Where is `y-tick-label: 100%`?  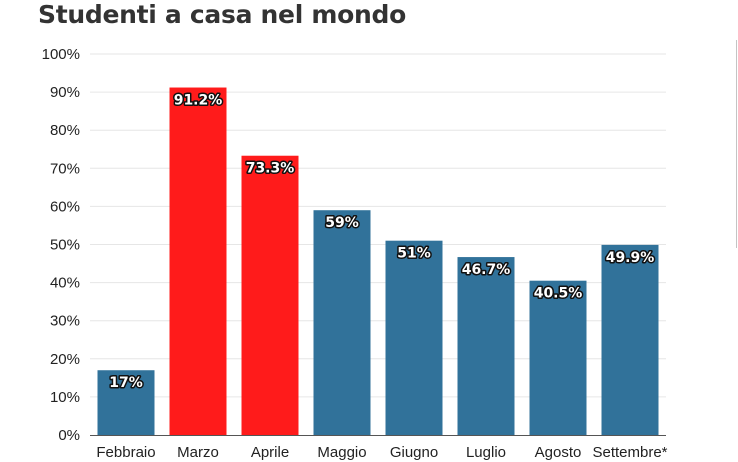 y-tick-label: 100% is located at coordinates (61, 54).